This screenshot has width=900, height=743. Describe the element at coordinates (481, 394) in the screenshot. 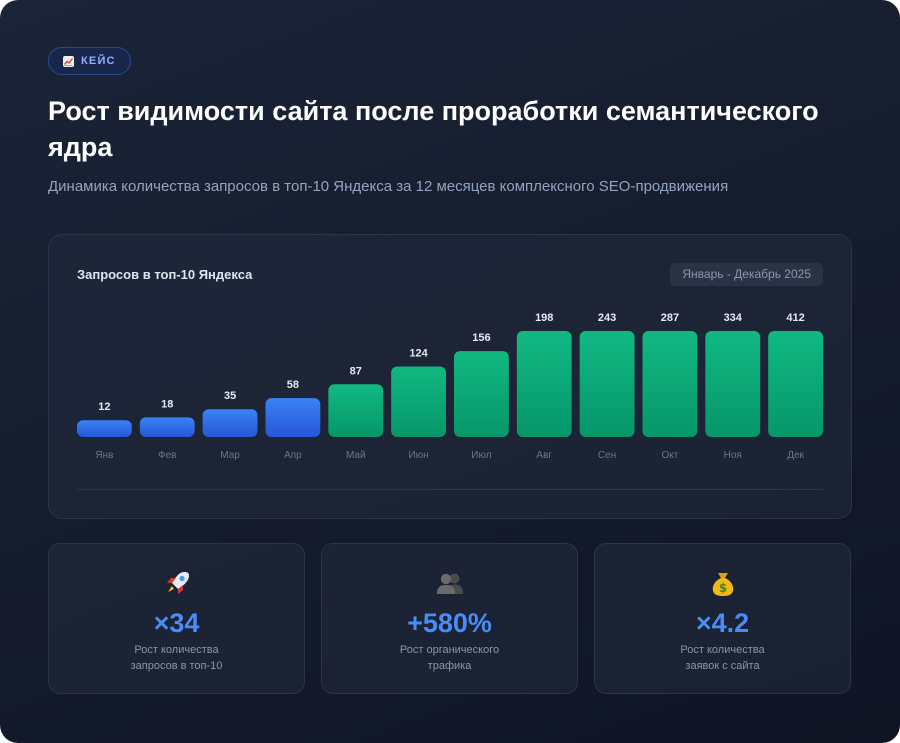

I see `bar-Июл` at that location.